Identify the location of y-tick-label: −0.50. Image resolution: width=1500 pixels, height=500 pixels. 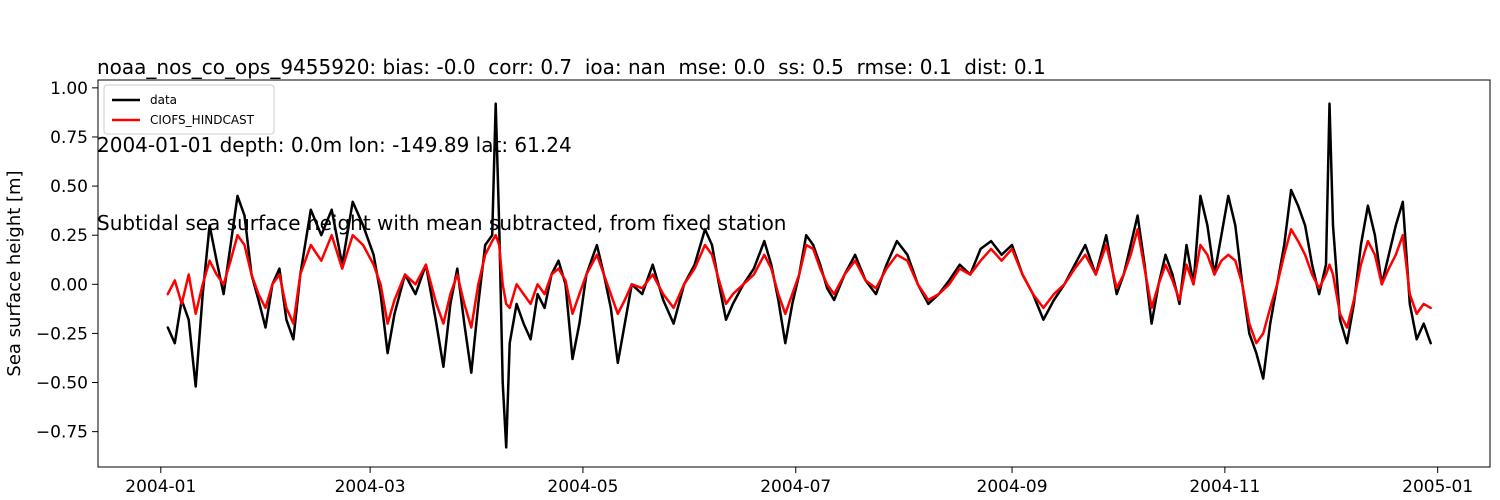
(62, 384).